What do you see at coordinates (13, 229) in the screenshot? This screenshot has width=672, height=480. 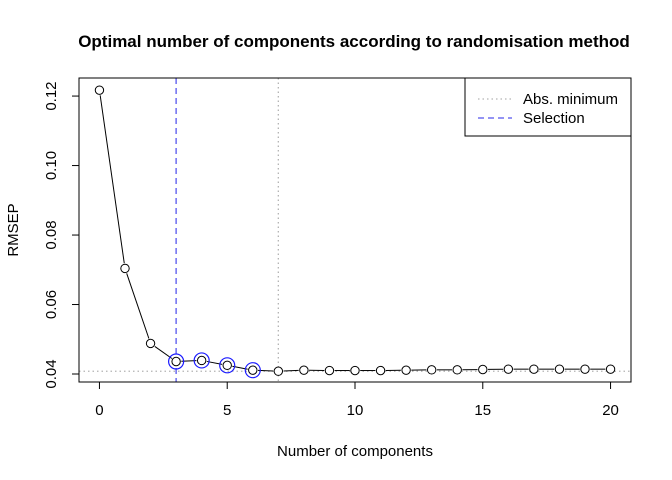 I see `y-axis-label: RMSEP` at bounding box center [13, 229].